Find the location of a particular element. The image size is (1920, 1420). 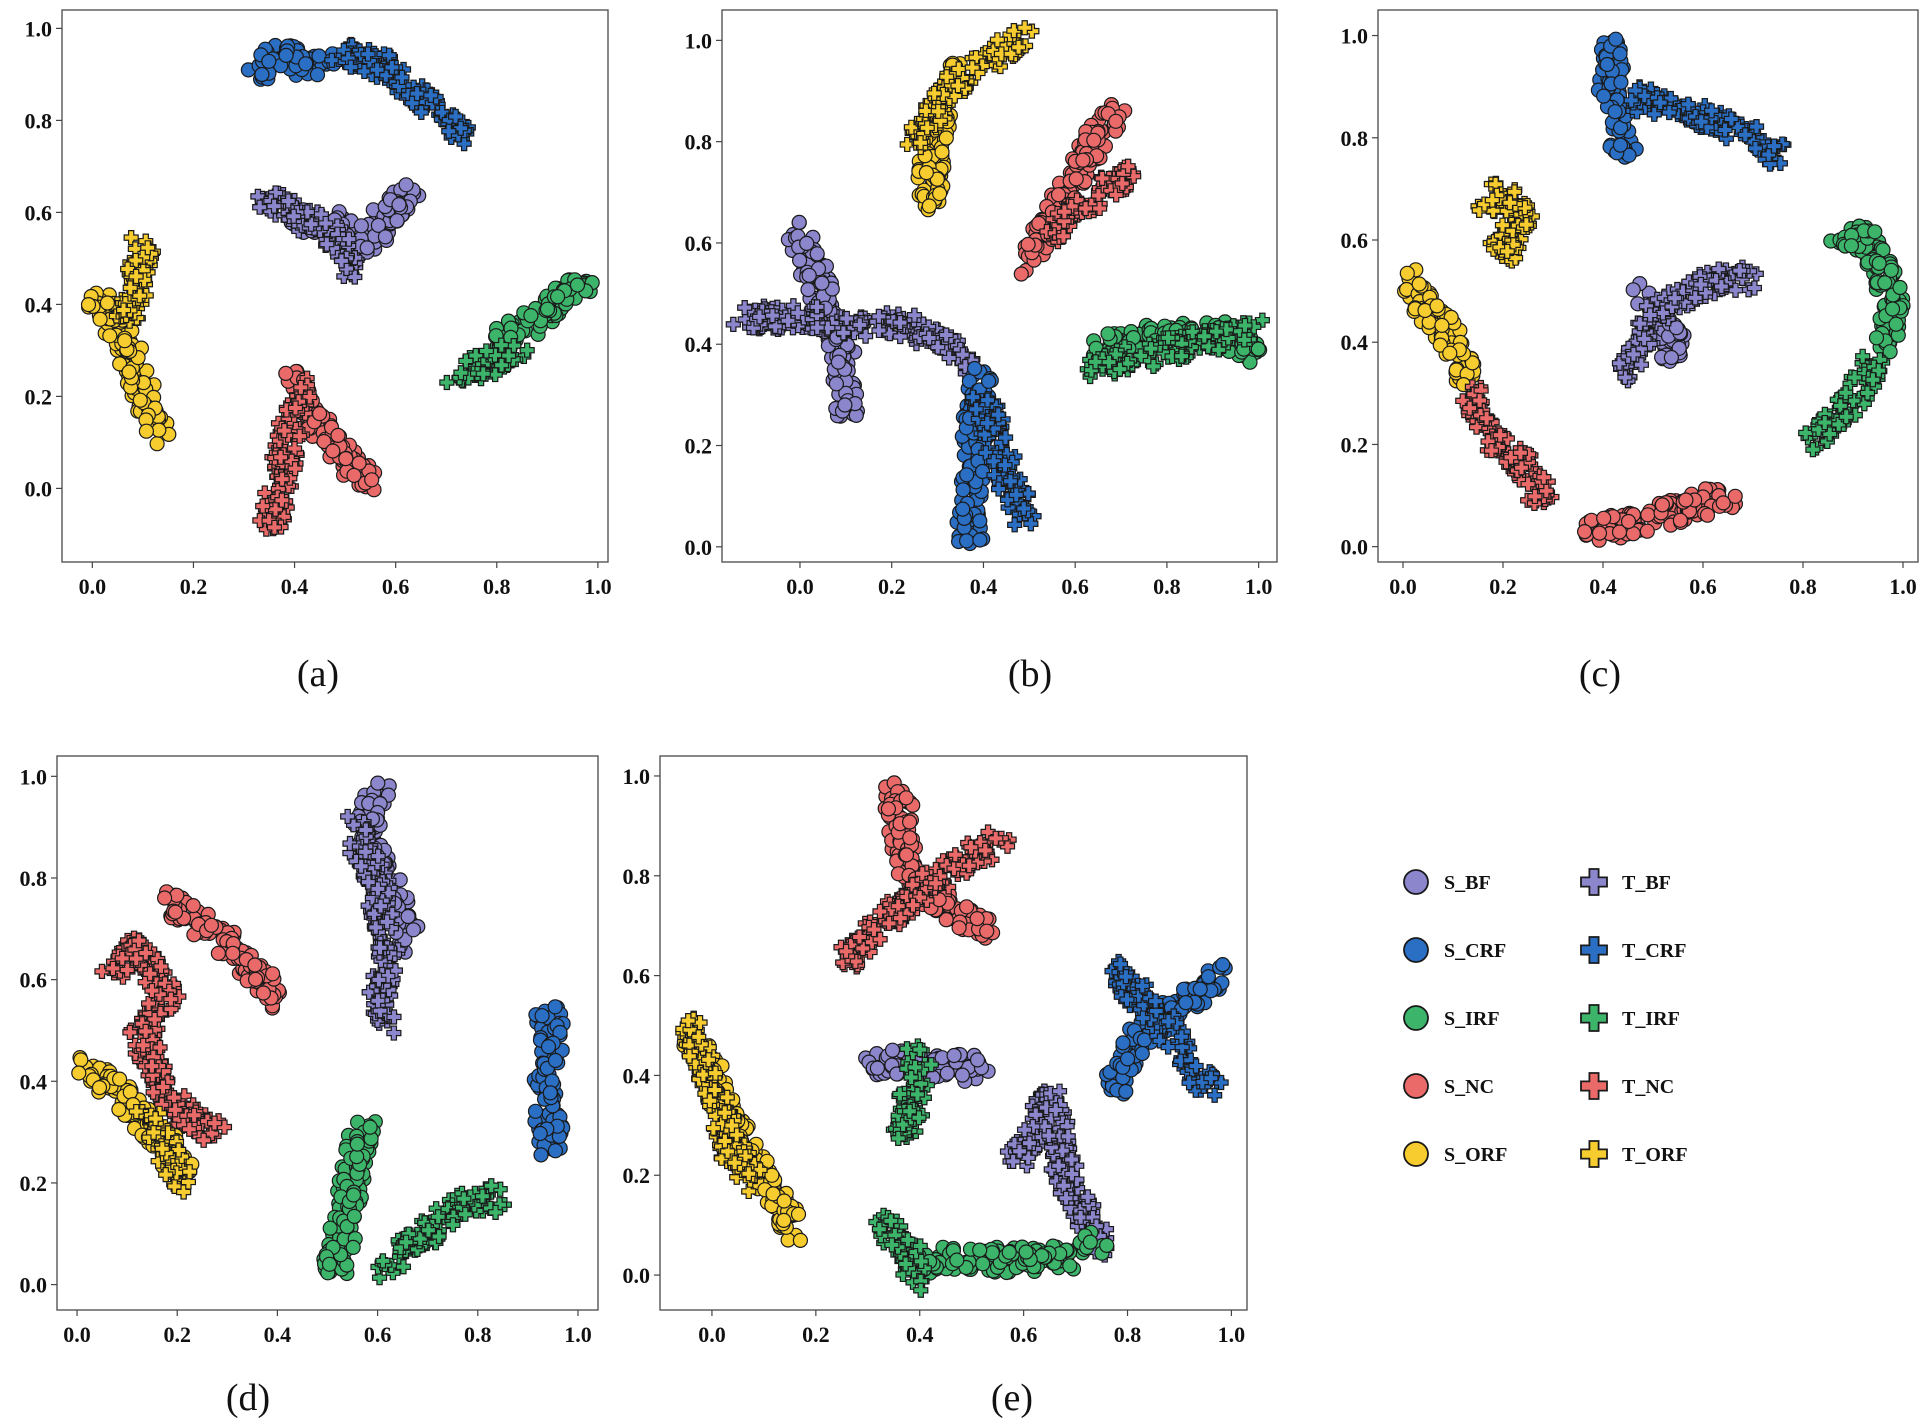

cluster-t-irf is located at coordinates (1174, 348).